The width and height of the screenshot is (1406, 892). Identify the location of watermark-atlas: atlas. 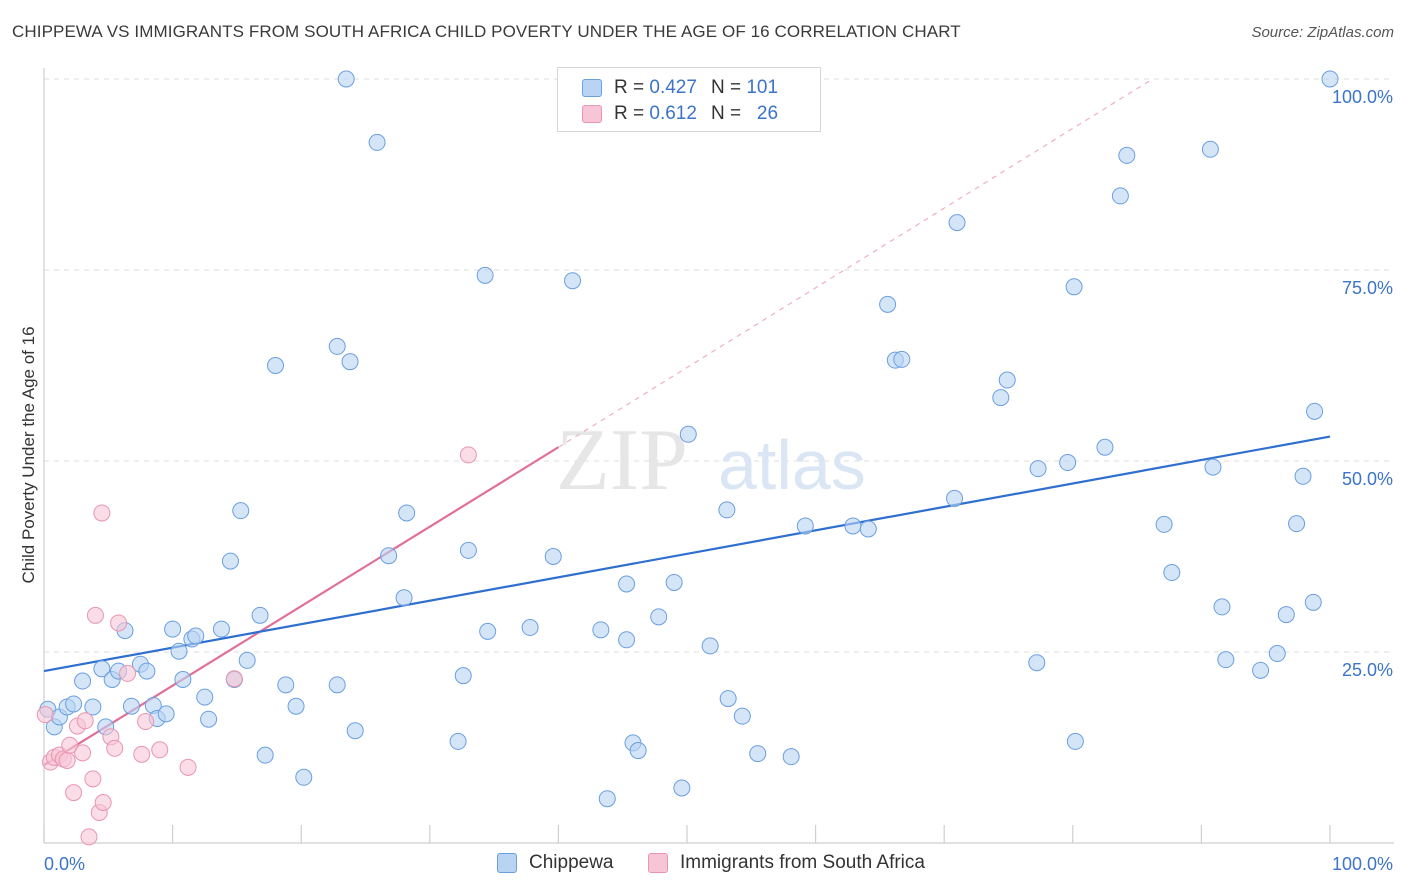
(792, 465).